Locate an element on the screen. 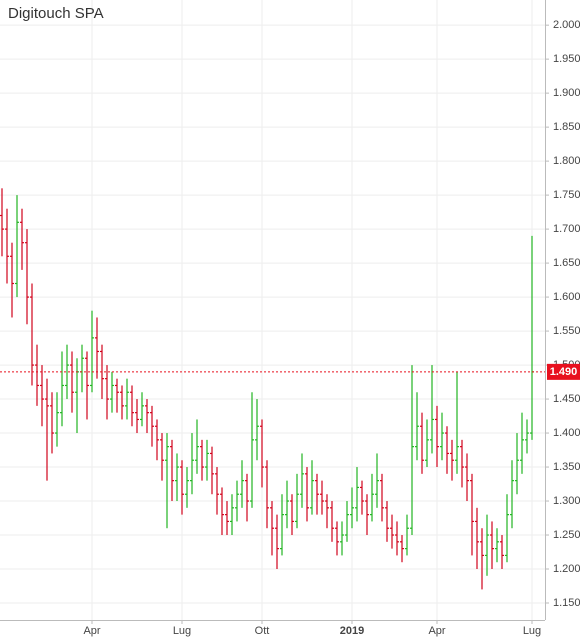 The width and height of the screenshot is (580, 638). y-tick-label: 1.350 is located at coordinates (566, 467).